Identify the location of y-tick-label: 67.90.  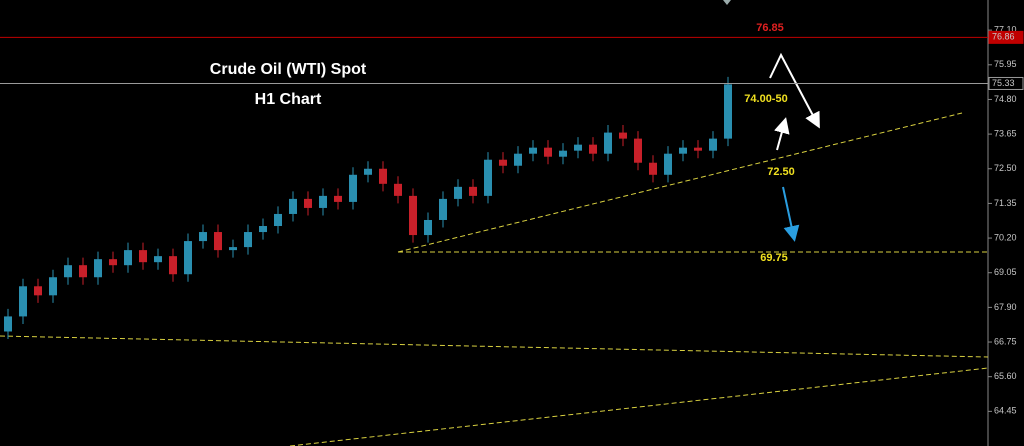
(1005, 307).